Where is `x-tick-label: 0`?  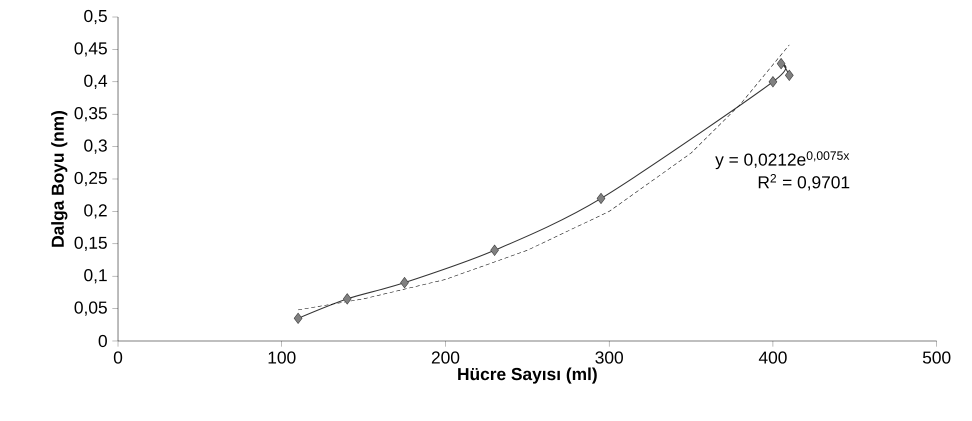
x-tick-label: 0 is located at coordinates (118, 357).